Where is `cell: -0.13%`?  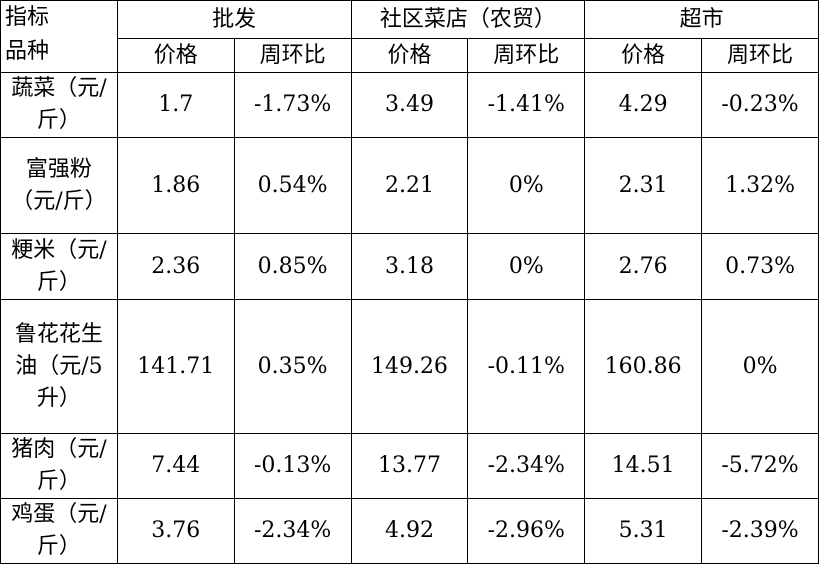 cell: -0.13% is located at coordinates (292, 466).